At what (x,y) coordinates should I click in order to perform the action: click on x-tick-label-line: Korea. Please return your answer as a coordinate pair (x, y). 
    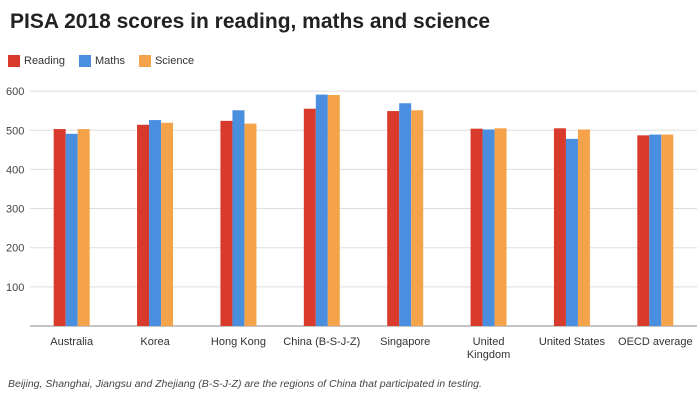
    Looking at the image, I should click on (155, 342).